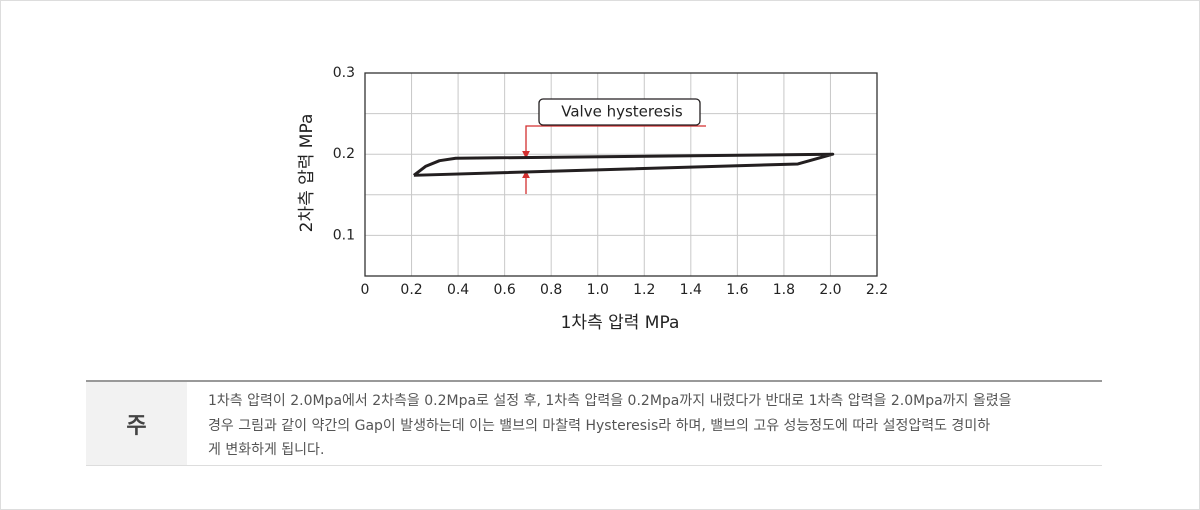 This screenshot has height=510, width=1200. I want to click on note-line: 게 변화하게 됩니다., so click(266, 450).